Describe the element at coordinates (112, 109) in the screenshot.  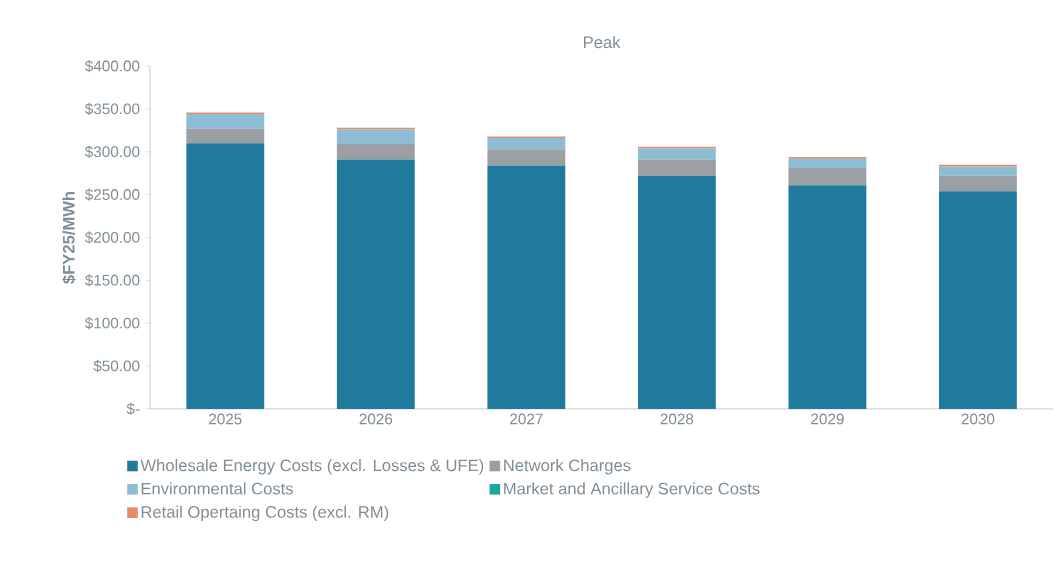
I see `y-tick-label: $350.00` at that location.